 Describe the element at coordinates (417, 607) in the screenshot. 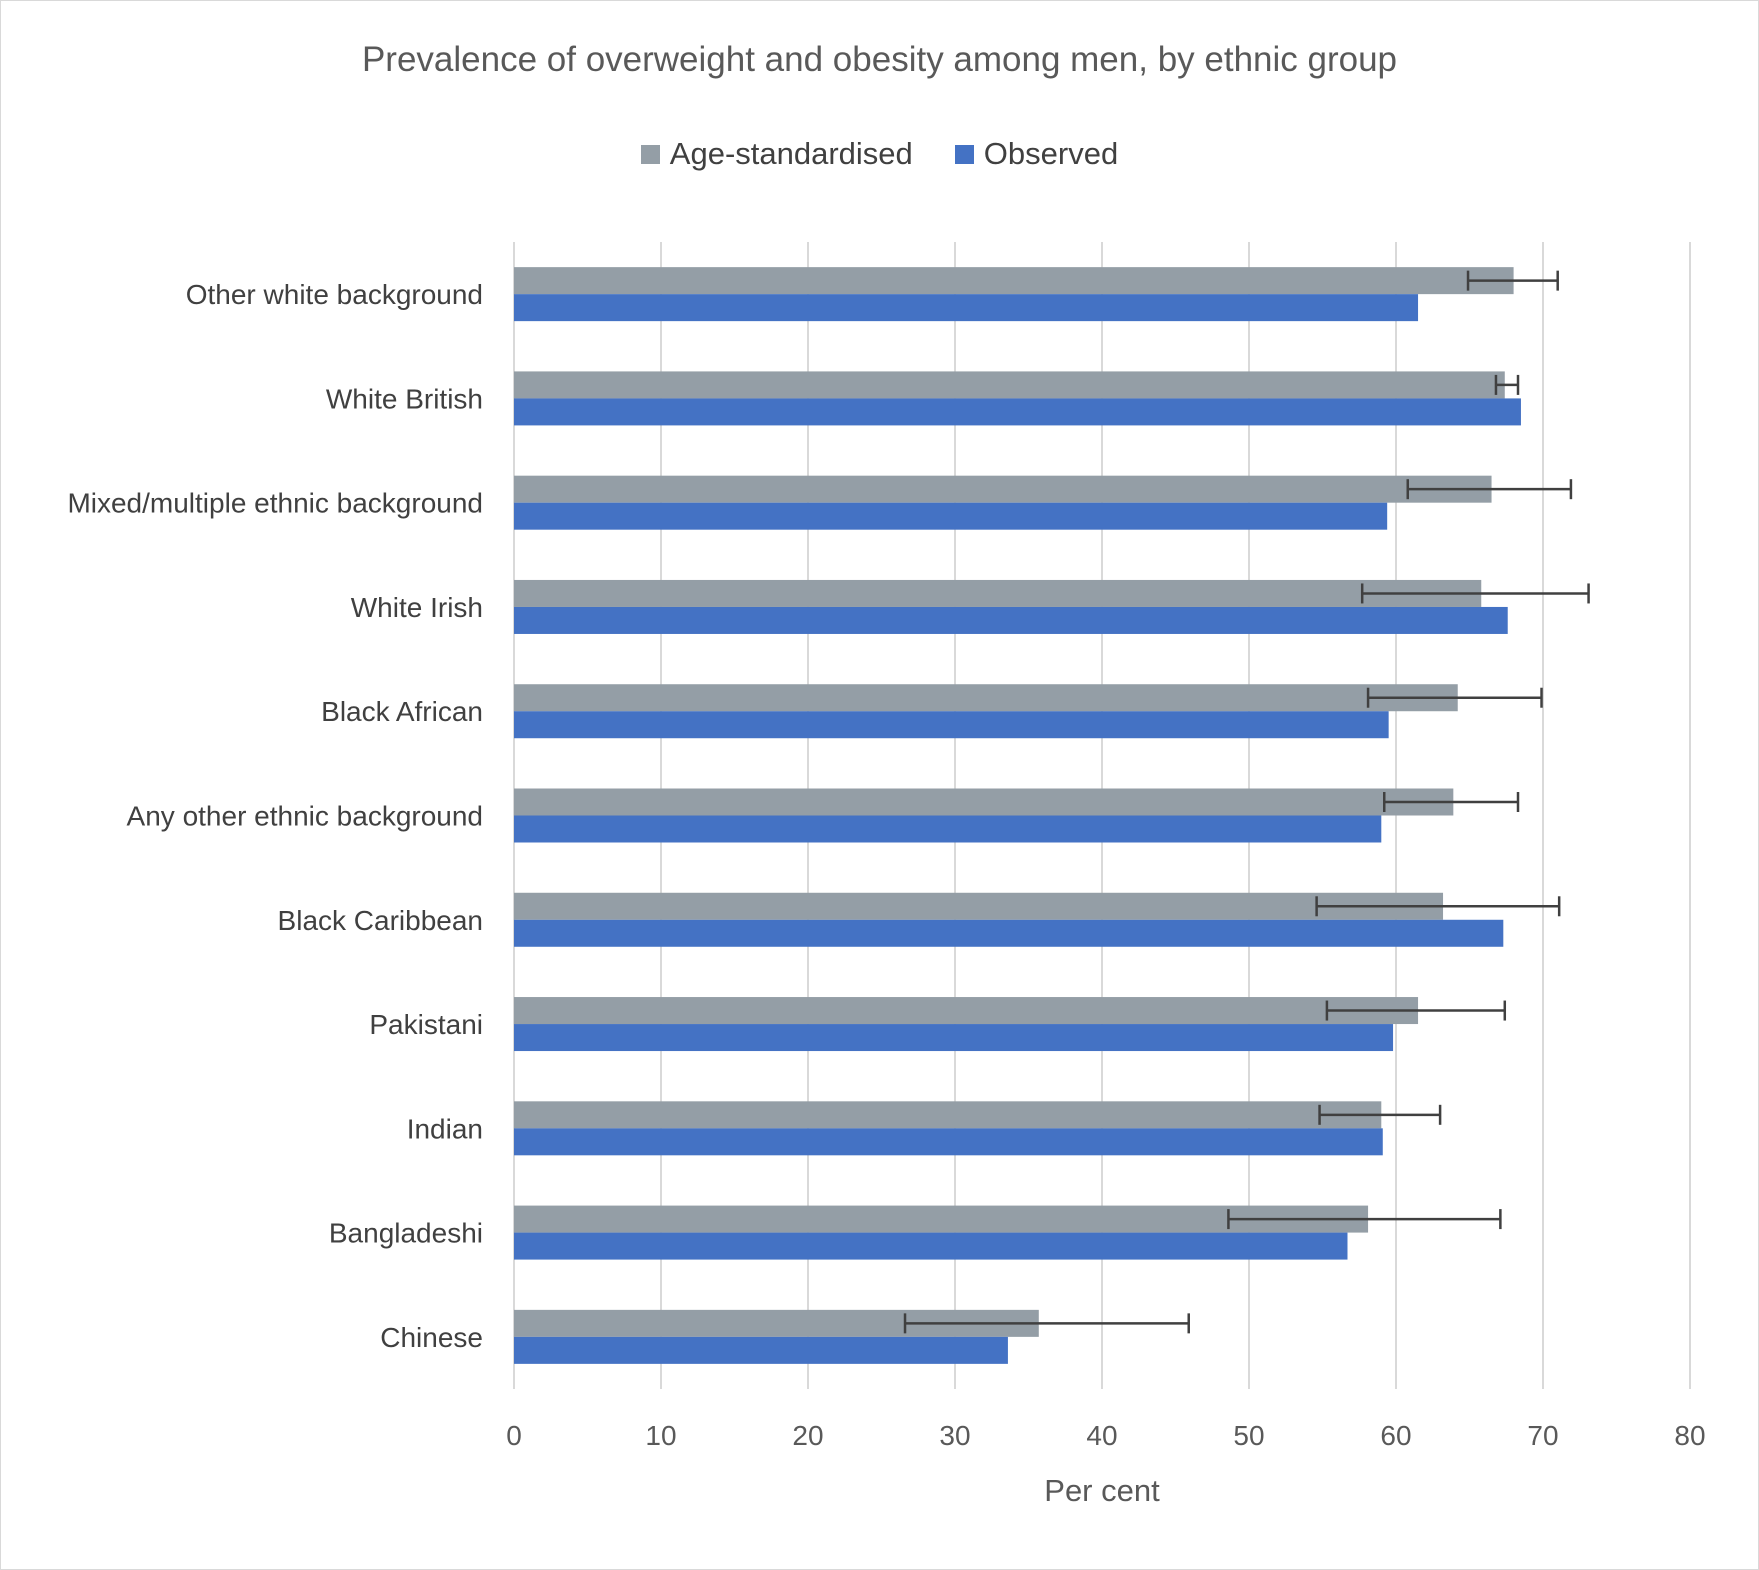

I see `category-label-3: White Irish` at that location.